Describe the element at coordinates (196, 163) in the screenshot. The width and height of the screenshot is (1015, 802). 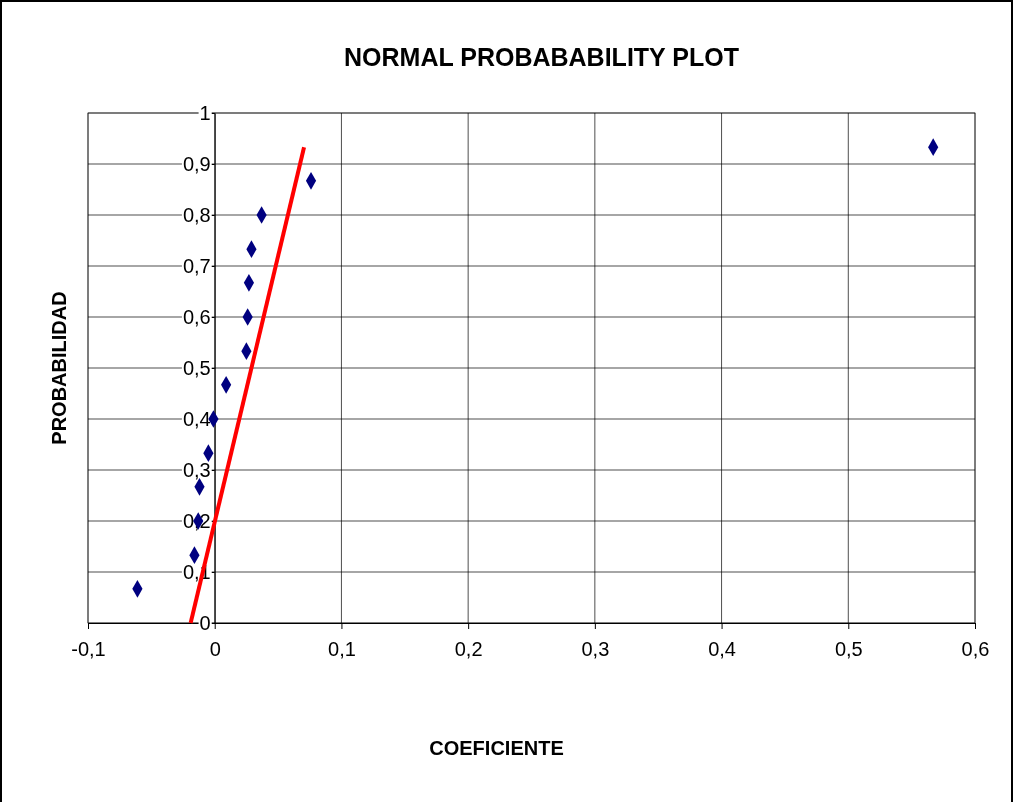
I see `y-tick-label: 0,9` at that location.